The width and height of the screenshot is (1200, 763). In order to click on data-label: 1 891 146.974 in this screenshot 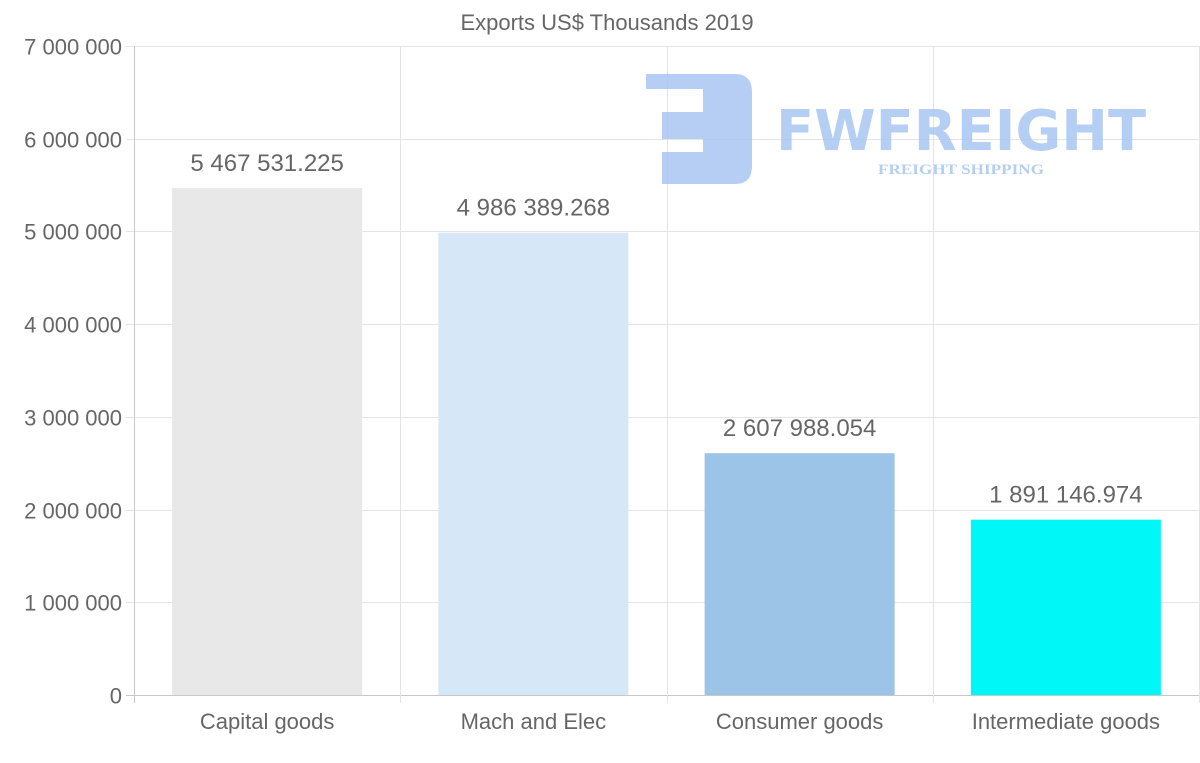, I will do `click(1065, 495)`.